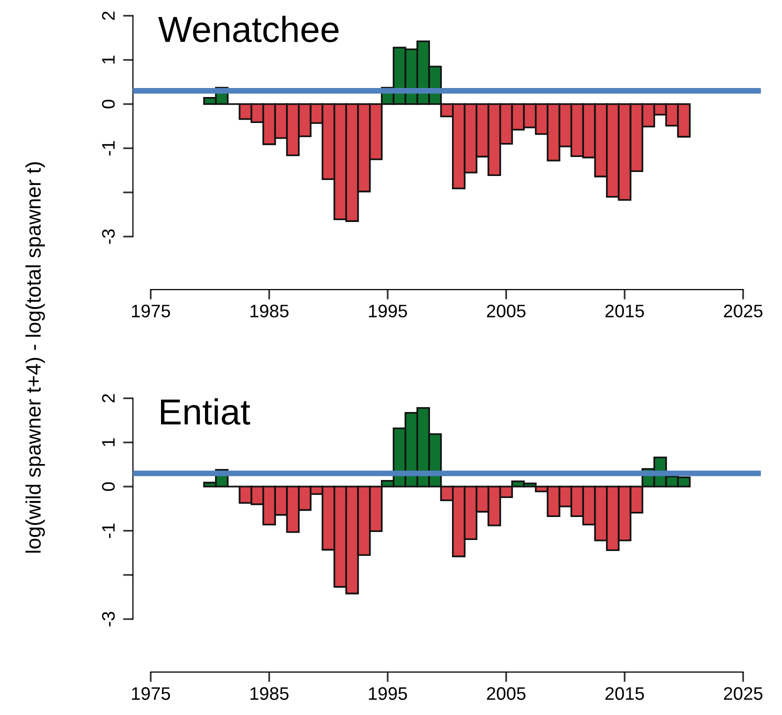 The image size is (782, 715). Describe the element at coordinates (205, 411) in the screenshot. I see `chart-title: Entiat` at that location.